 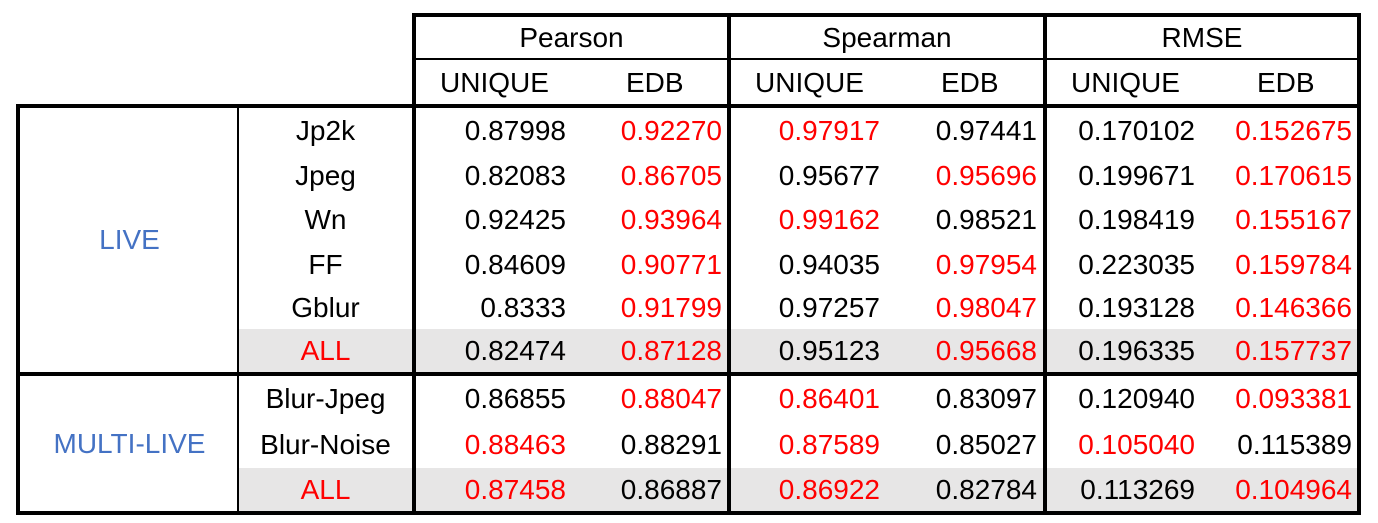 I want to click on live-all-row-shade, so click(x=798, y=350).